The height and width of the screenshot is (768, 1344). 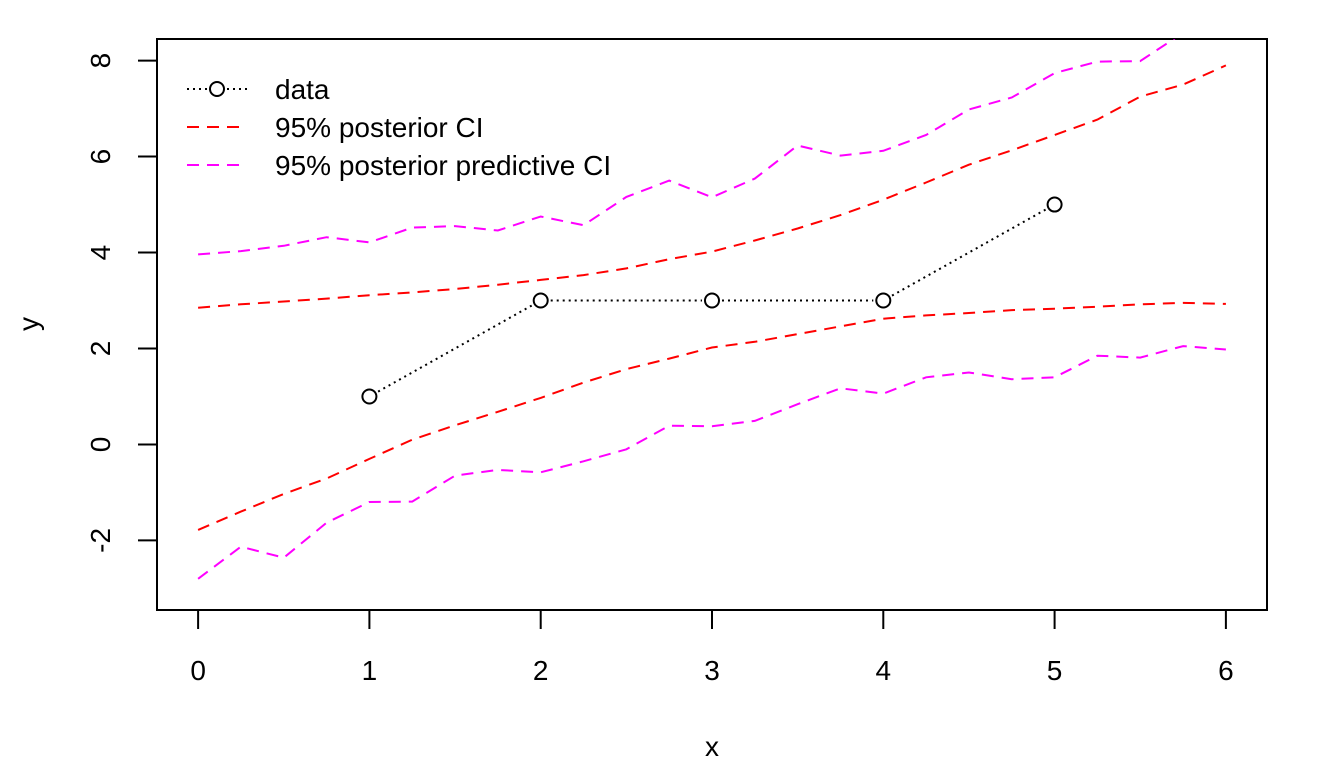 What do you see at coordinates (100, 157) in the screenshot?
I see `y-tick-label: 6` at bounding box center [100, 157].